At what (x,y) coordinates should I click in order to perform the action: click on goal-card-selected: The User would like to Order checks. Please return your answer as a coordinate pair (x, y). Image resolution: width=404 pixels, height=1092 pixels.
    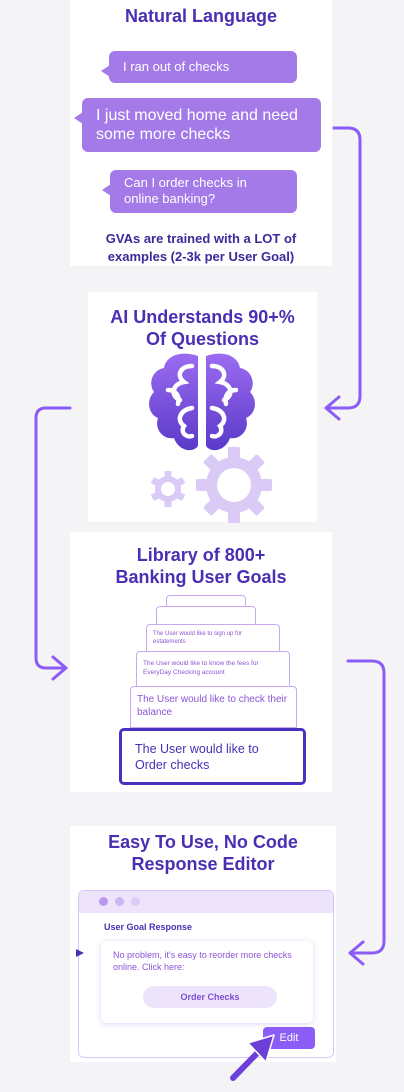
    Looking at the image, I should click on (212, 756).